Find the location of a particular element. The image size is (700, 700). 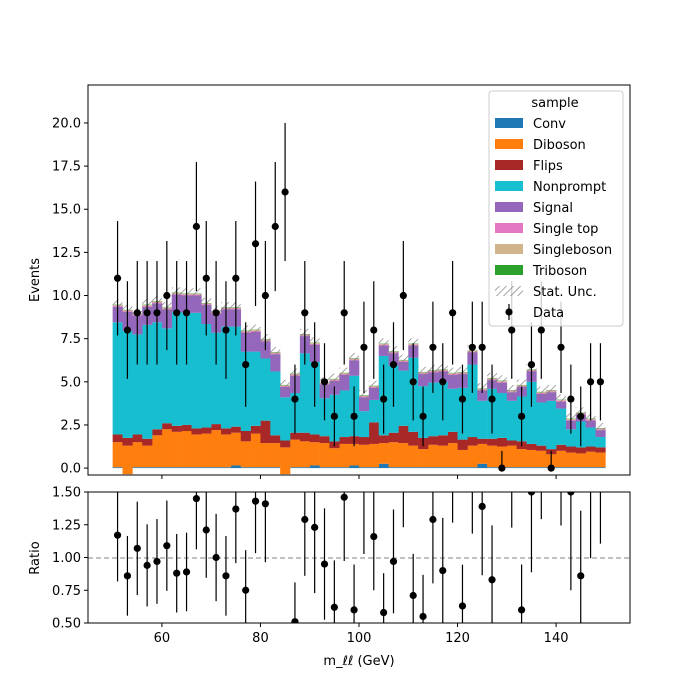

y-tick-label: 0.0 is located at coordinates (70, 469).